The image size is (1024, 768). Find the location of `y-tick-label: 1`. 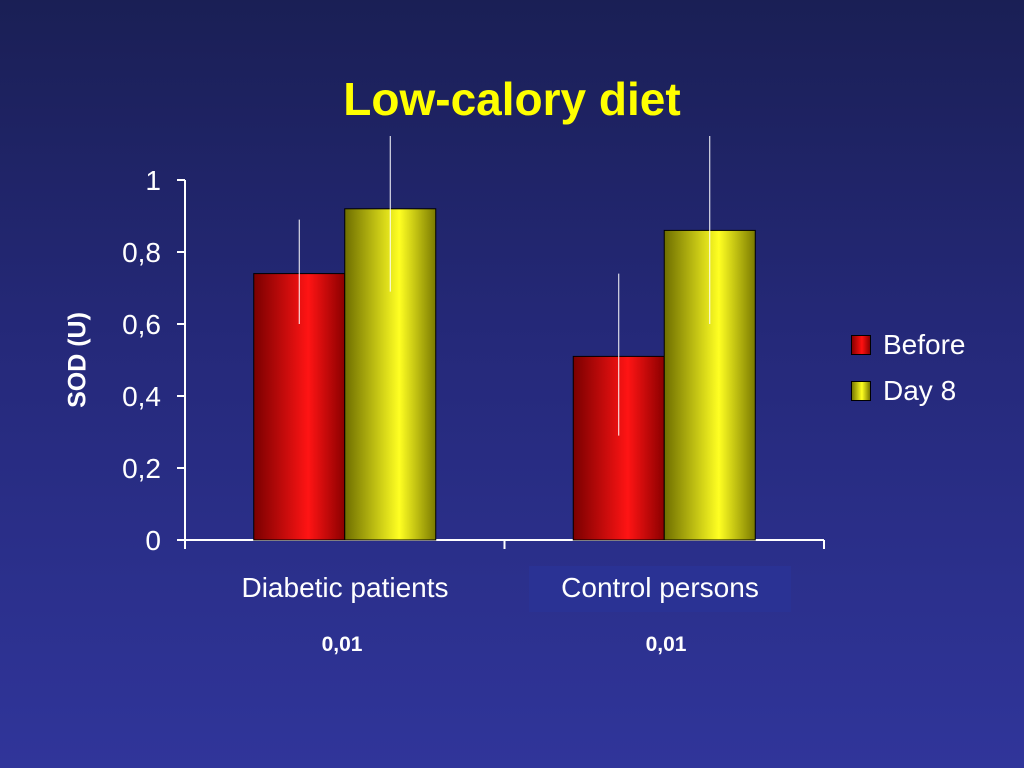

y-tick-label: 1 is located at coordinates (153, 180).